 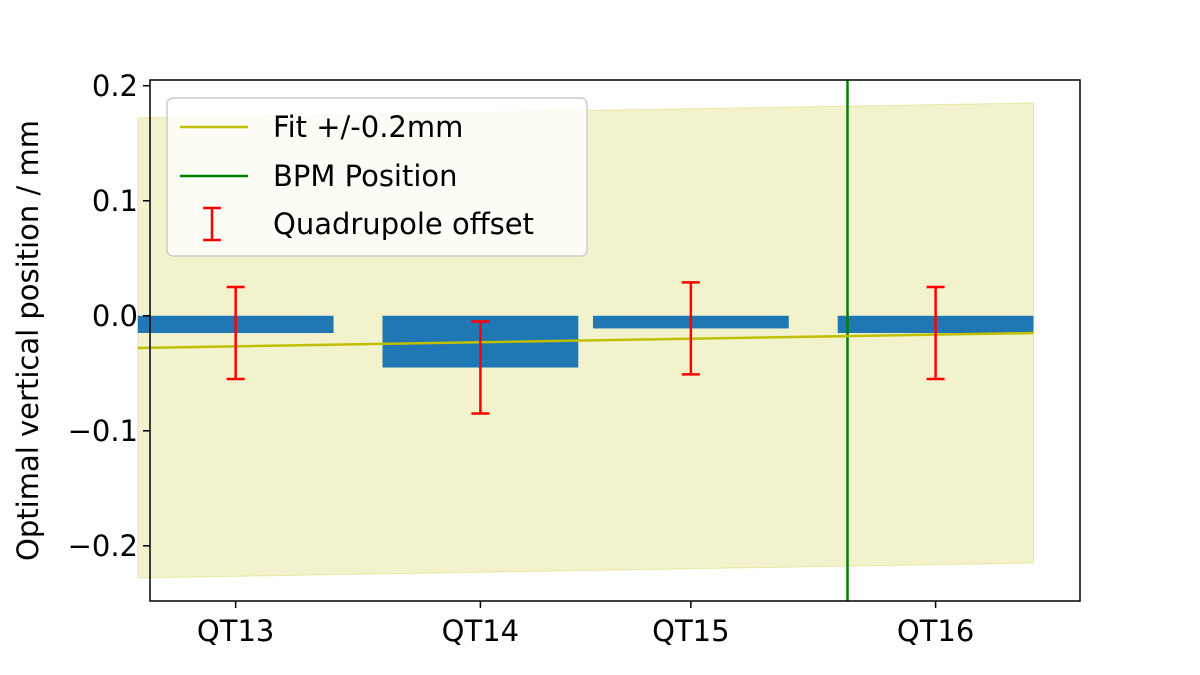 I want to click on legend-entry: Quadrupole offset, so click(x=368, y=224).